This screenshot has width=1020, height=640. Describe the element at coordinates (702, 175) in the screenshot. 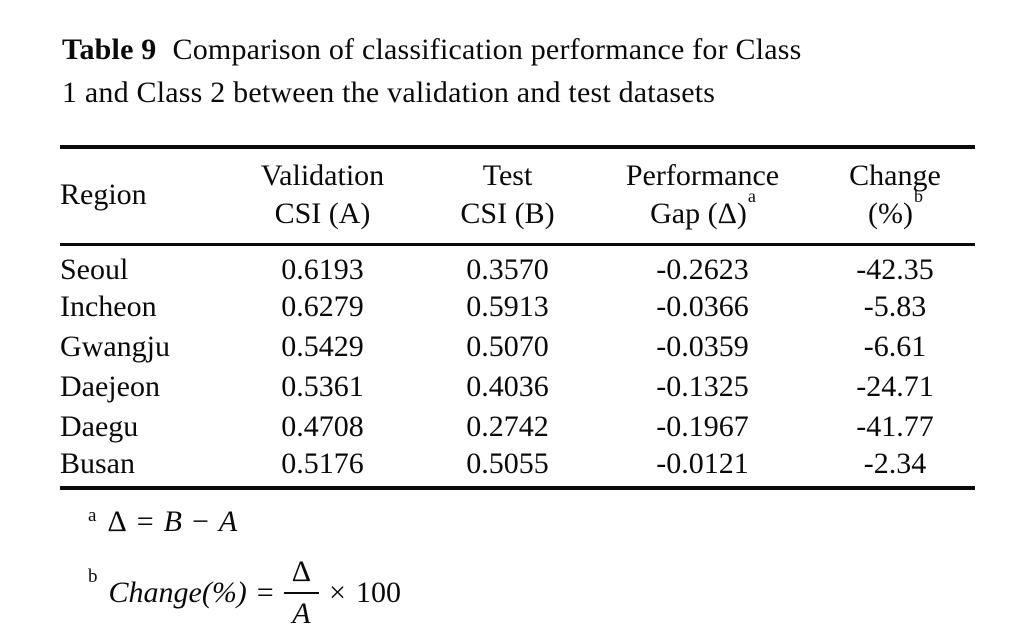

I see `header-gap-line1: Performance` at that location.